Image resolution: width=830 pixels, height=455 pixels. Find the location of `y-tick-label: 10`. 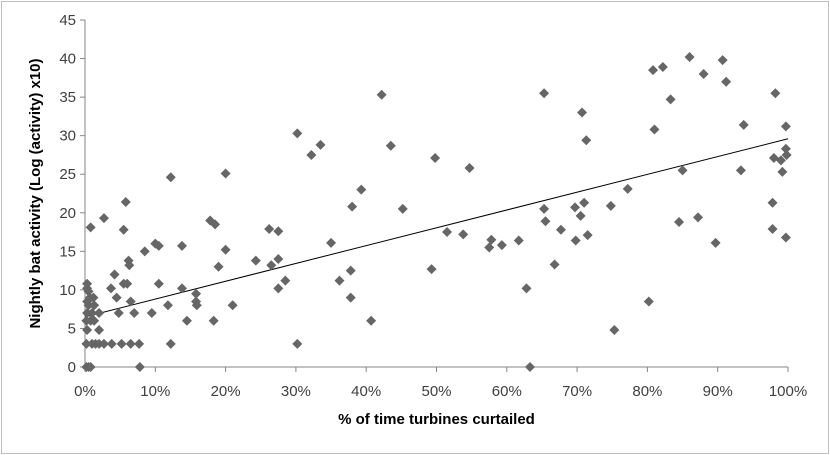

y-tick-label: 10 is located at coordinates (67, 290).